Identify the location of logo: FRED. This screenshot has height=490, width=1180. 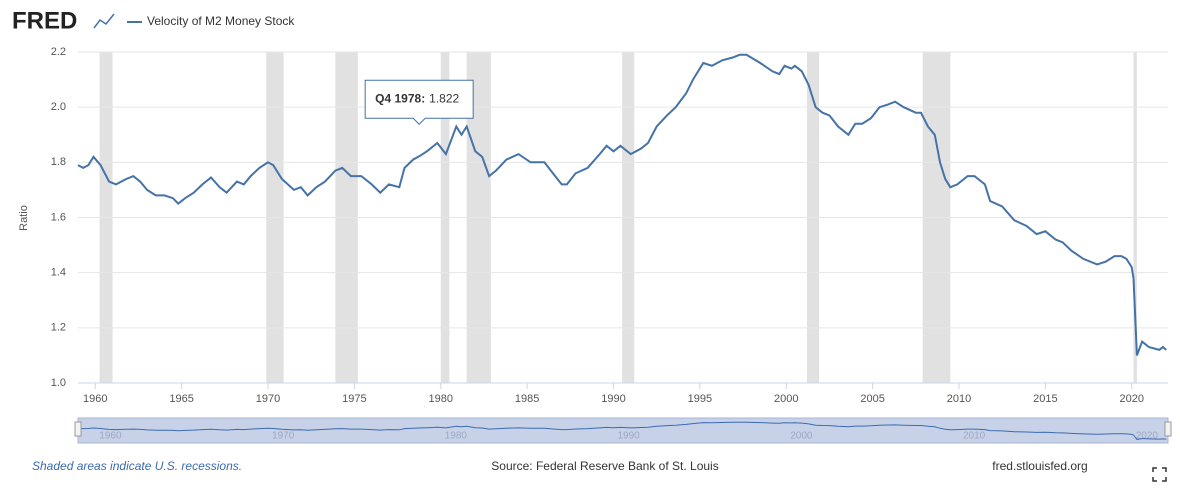
(44, 20).